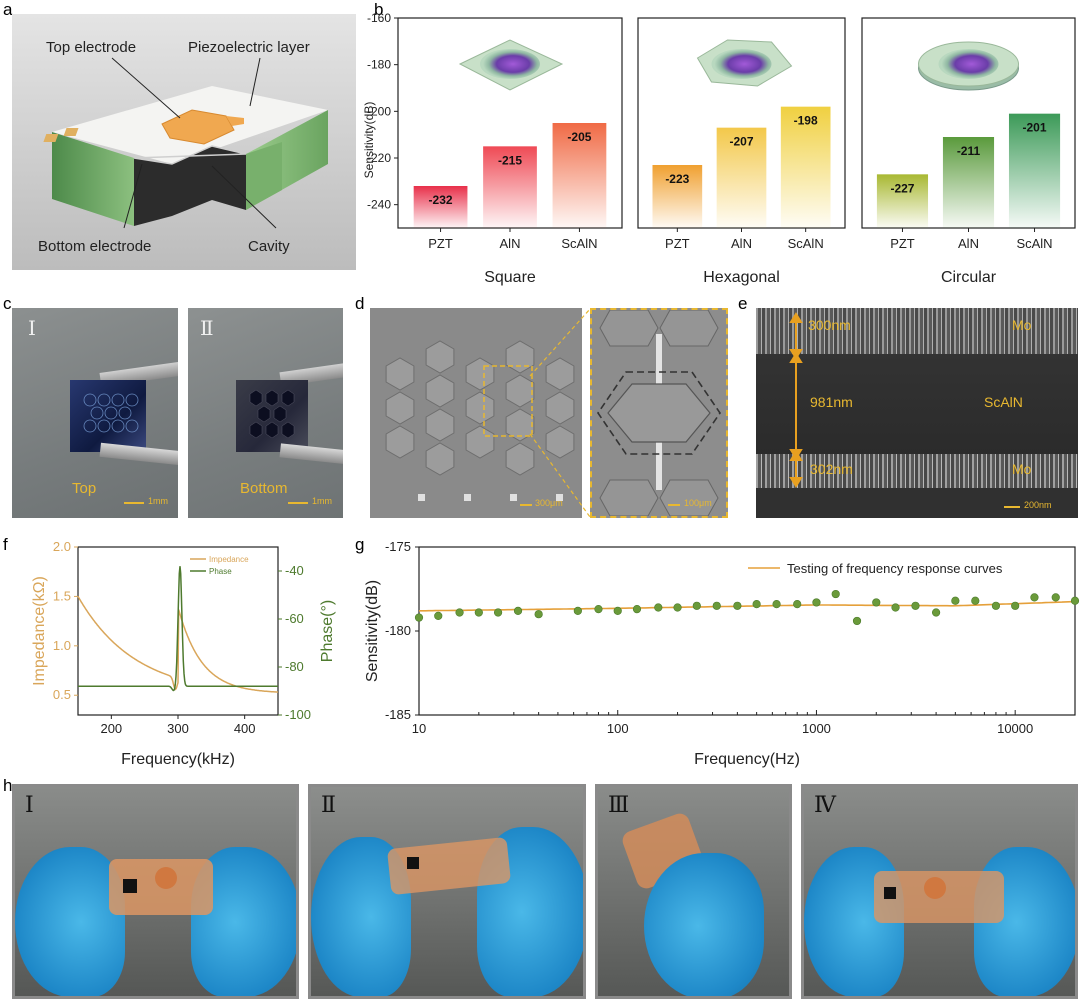  What do you see at coordinates (579, 137) in the screenshot?
I see `b-bar-label-0-2: -205` at bounding box center [579, 137].